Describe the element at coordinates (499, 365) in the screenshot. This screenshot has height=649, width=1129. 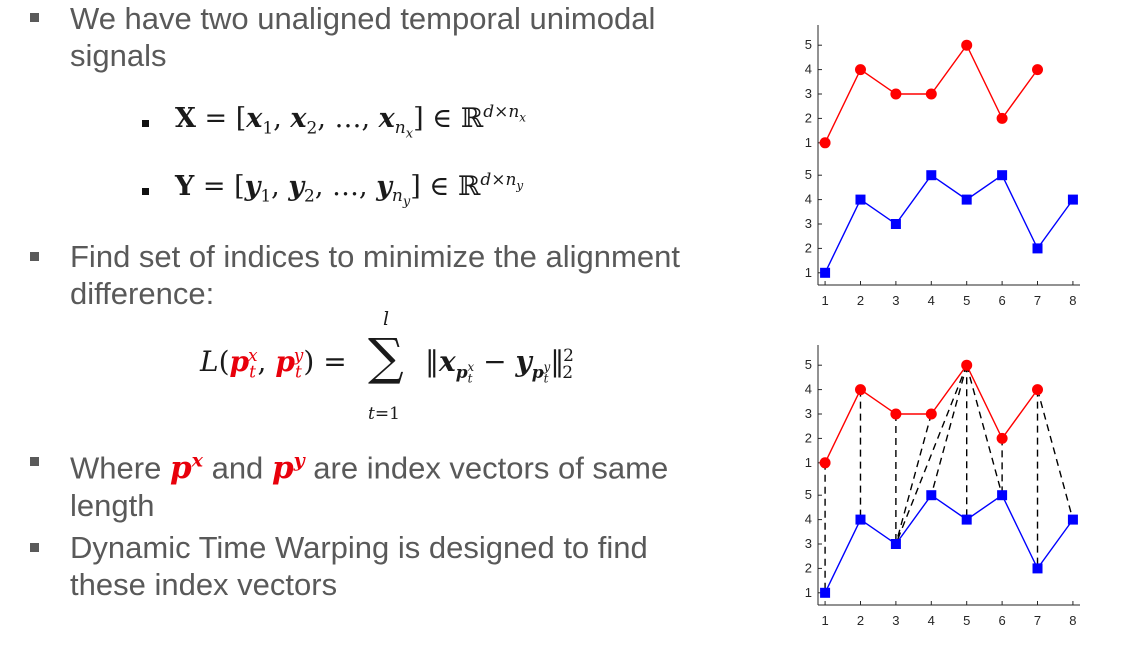
I see `norm-expression: ‖xptx − ypty‖22` at that location.